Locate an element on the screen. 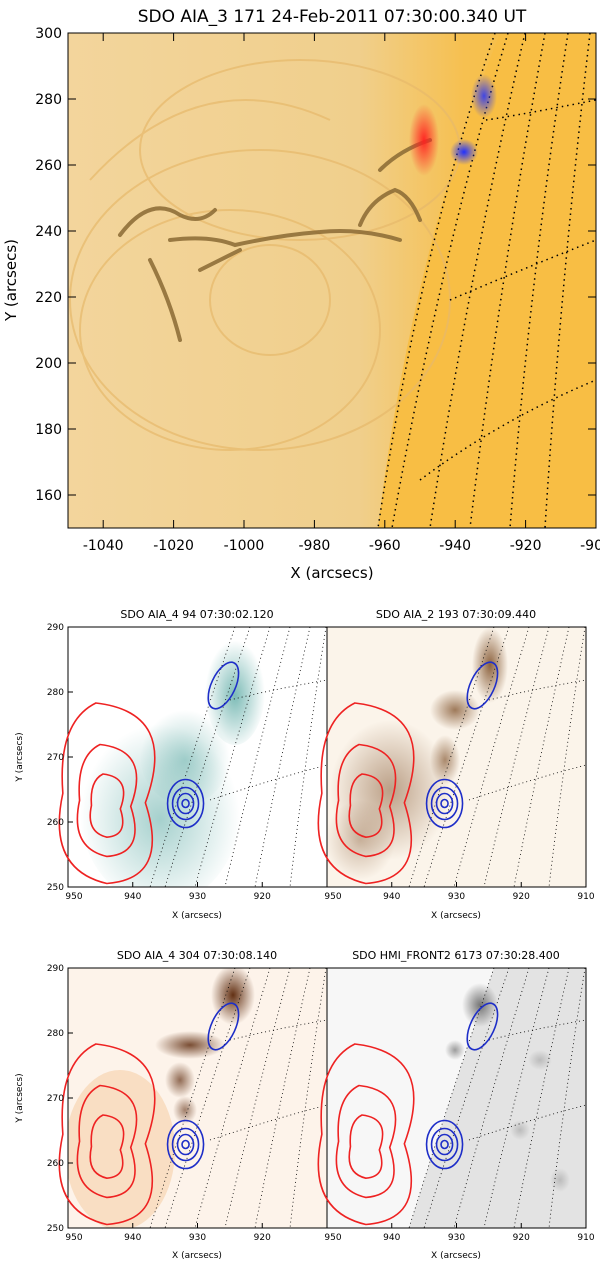  y-tick-label: 180 is located at coordinates (48, 430).